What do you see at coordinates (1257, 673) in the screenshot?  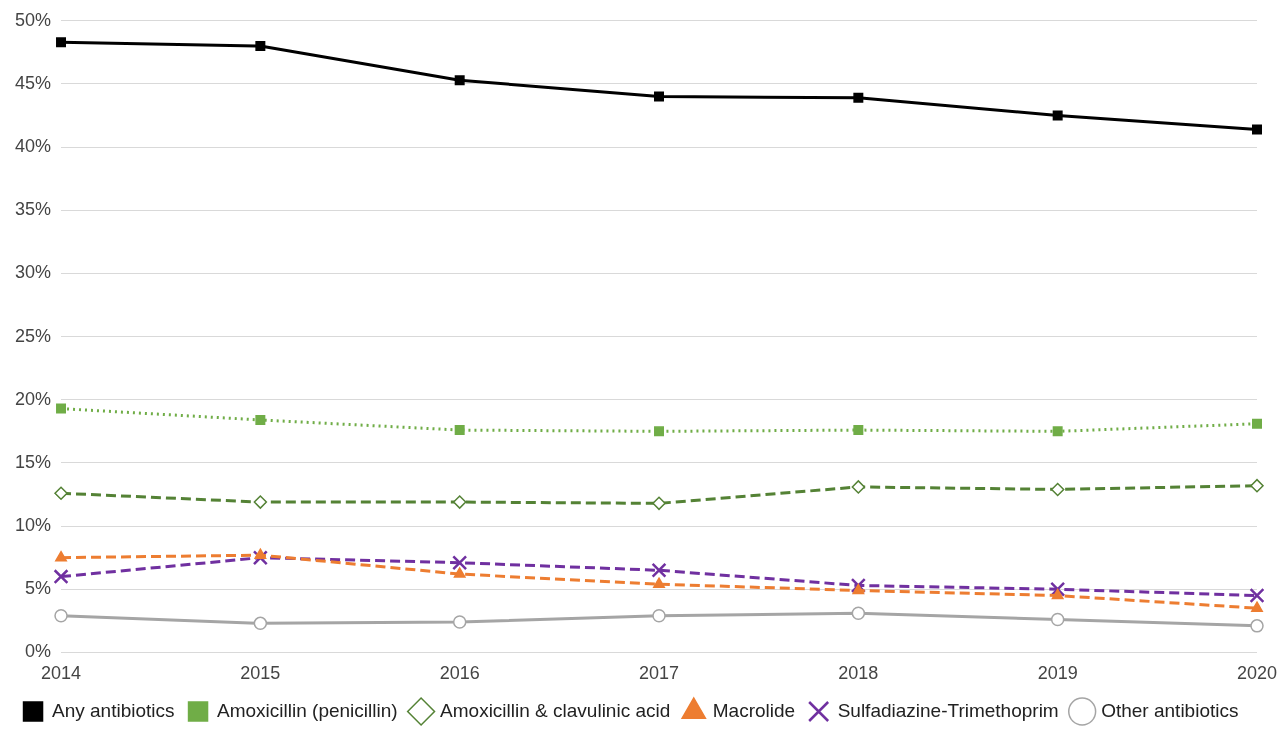 I see `x-tick-label: 2020` at bounding box center [1257, 673].